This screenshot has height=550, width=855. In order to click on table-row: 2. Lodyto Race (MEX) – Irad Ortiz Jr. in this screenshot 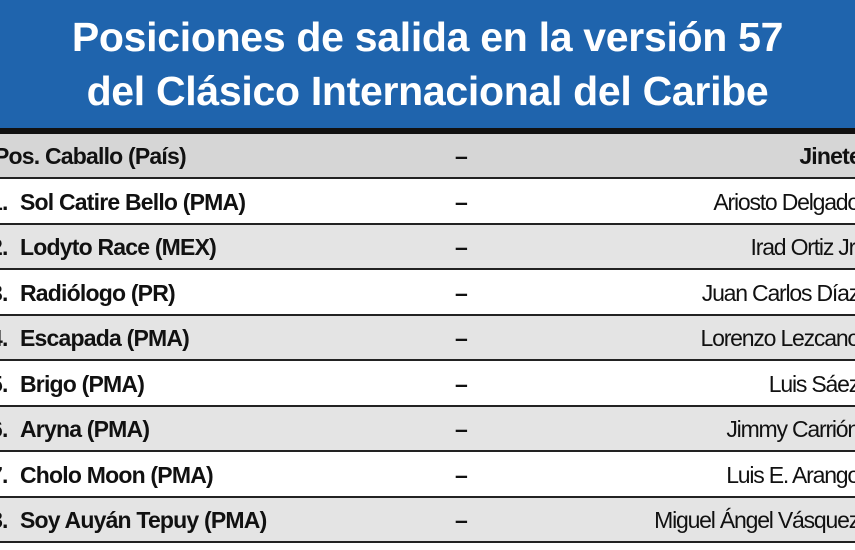, I will do `click(427, 247)`.